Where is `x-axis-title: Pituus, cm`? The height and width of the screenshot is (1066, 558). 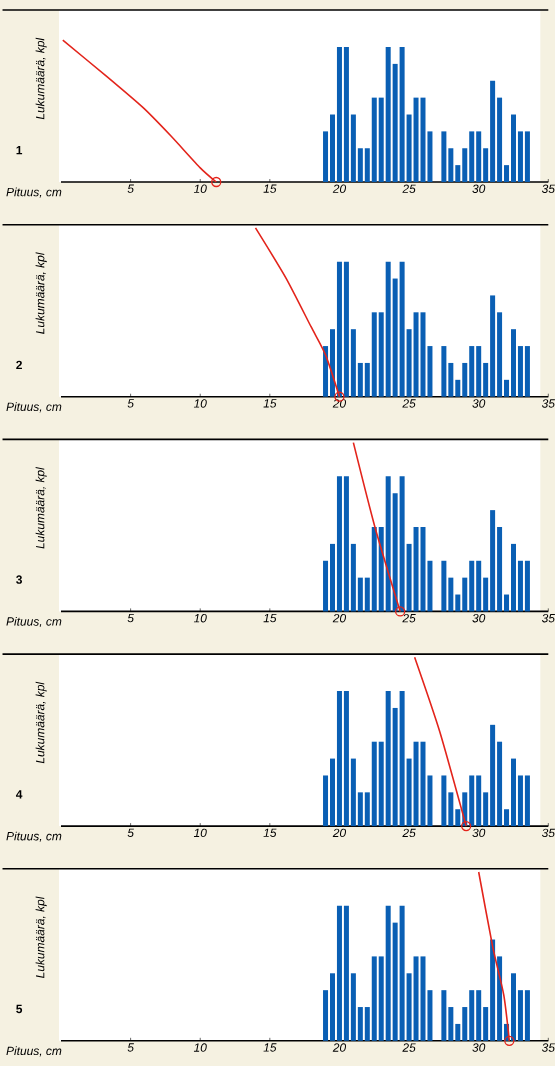 x-axis-title: Pituus, cm is located at coordinates (34, 407).